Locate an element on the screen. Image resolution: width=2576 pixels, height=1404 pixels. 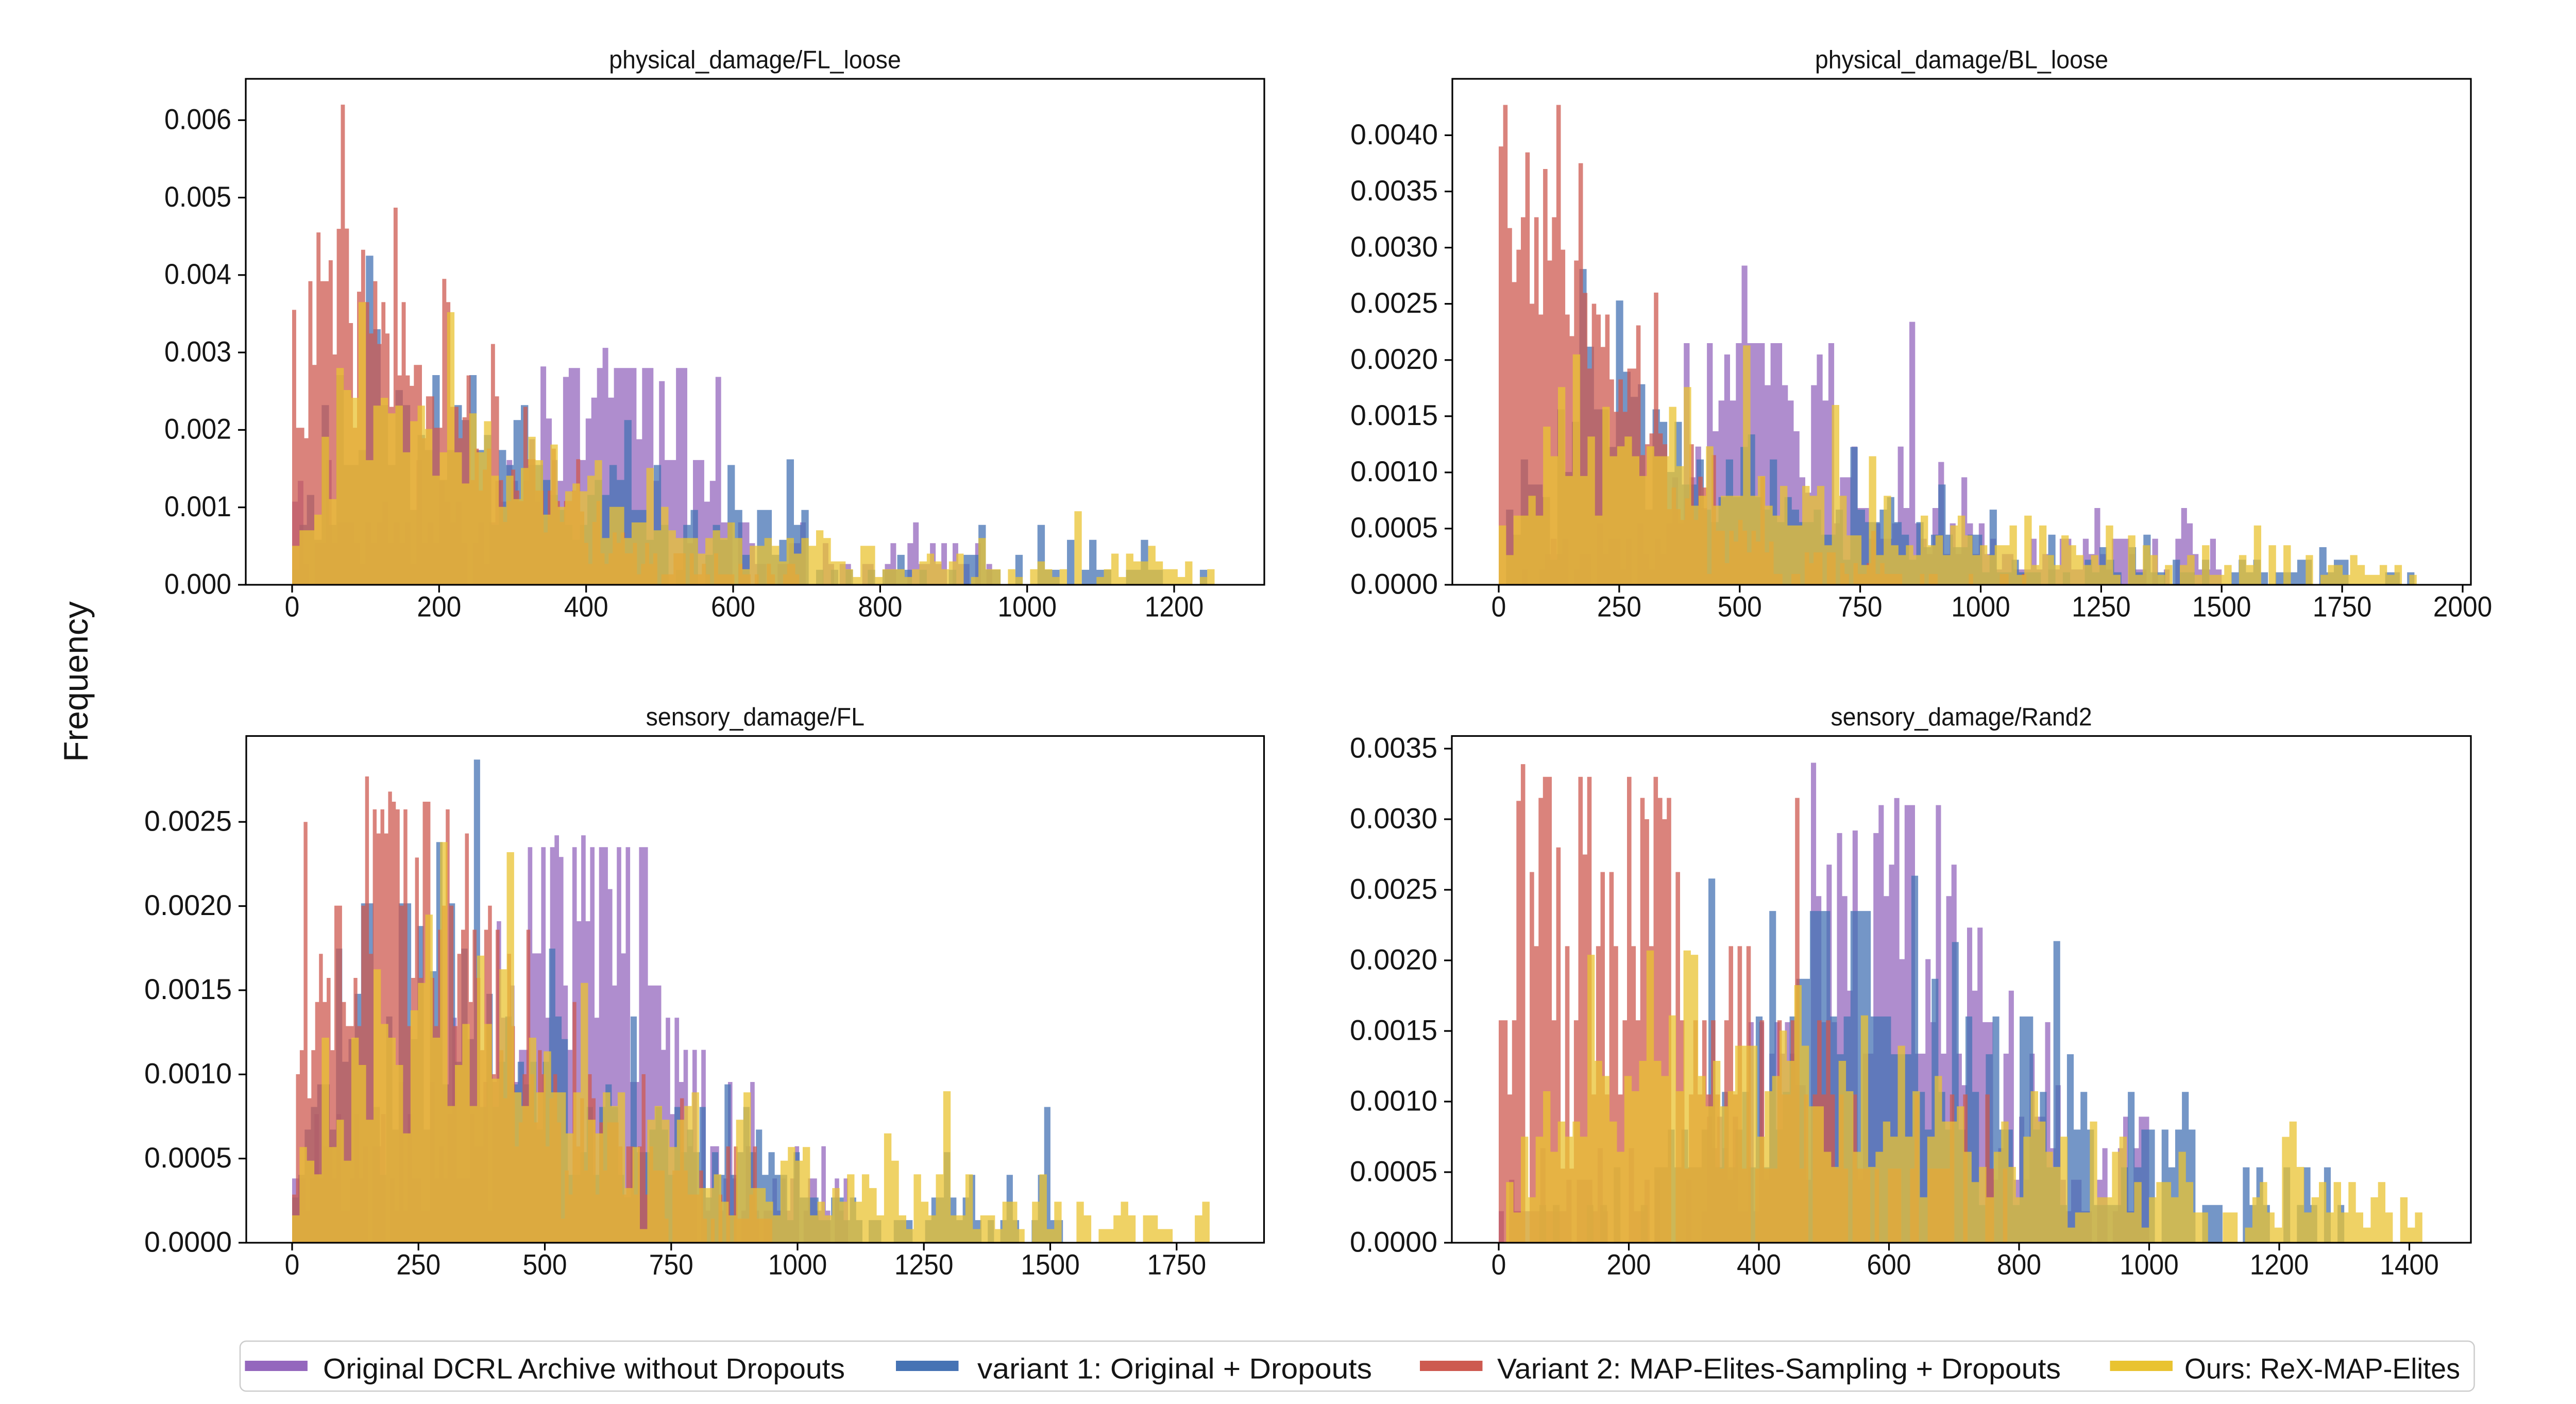
svg-text: 0.0040 is located at coordinates (1394, 134).